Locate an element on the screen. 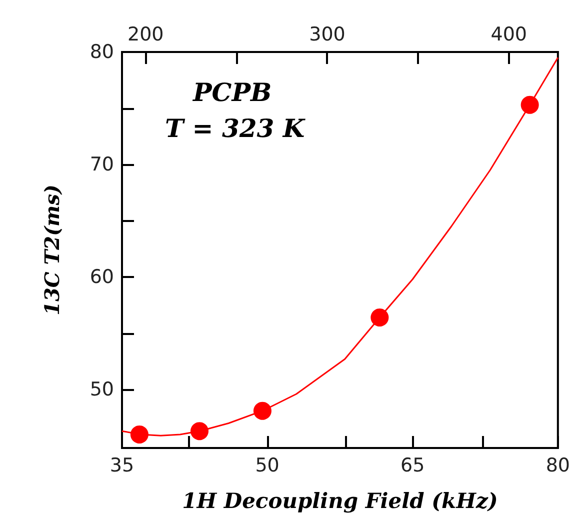  y-tick-label: 70 is located at coordinates (102, 165).